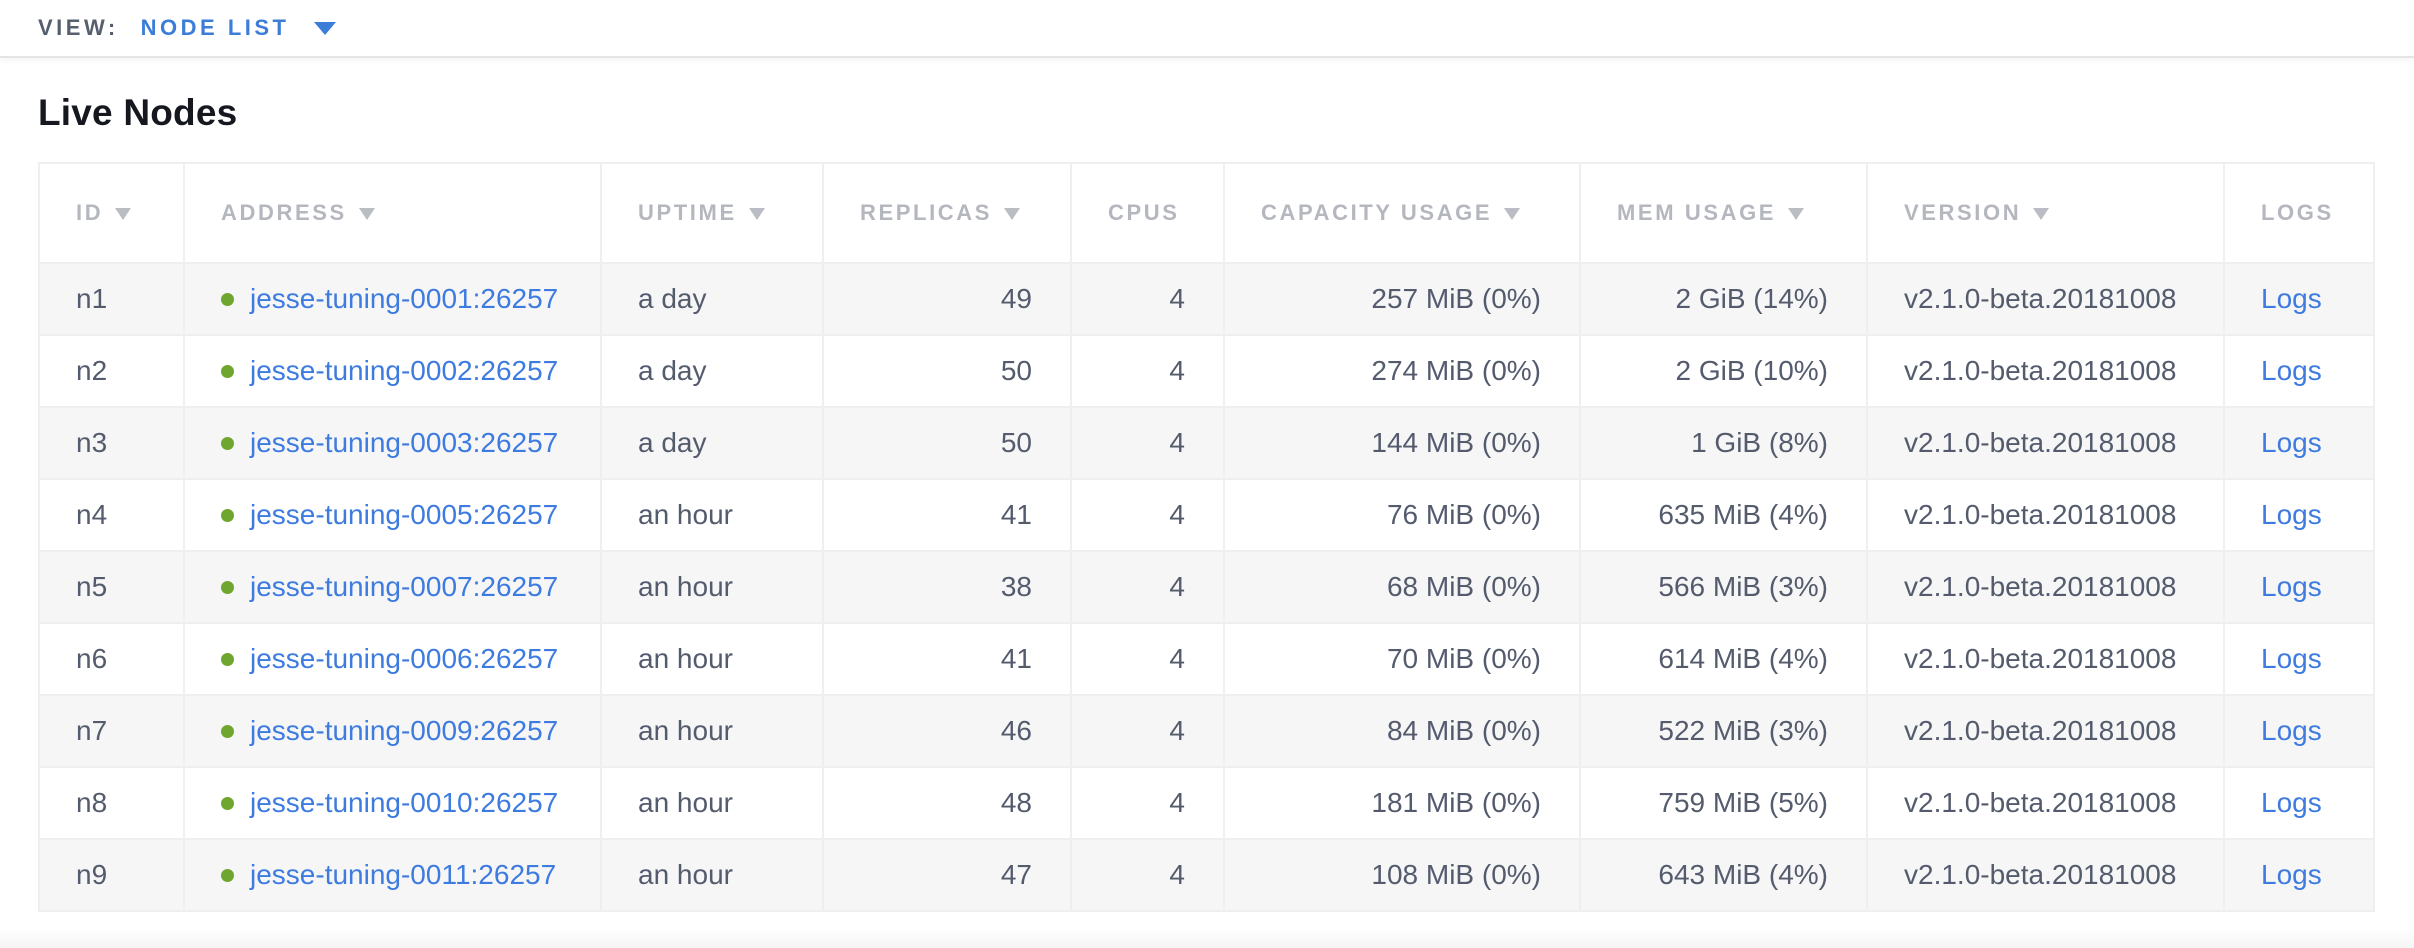  I want to click on cell-value-capacity: 76 MiB (0%), so click(1463, 514).